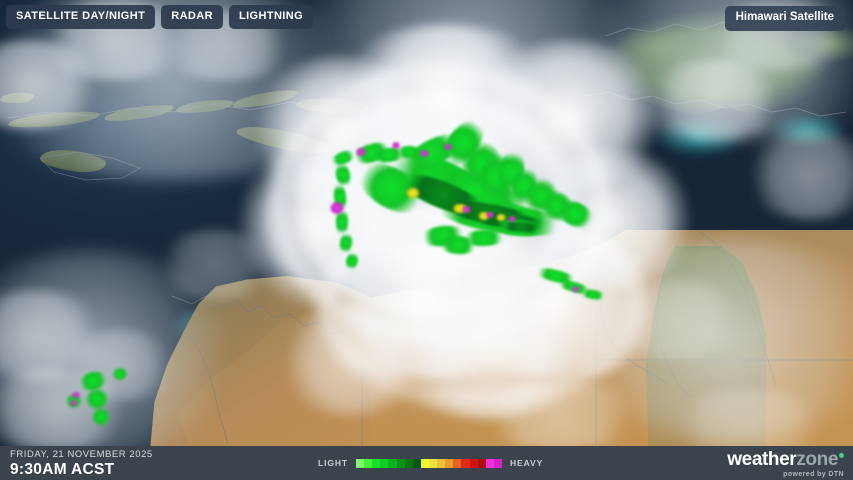 The height and width of the screenshot is (480, 853). What do you see at coordinates (813, 474) in the screenshot?
I see `logo-tagline: powered by DTN` at bounding box center [813, 474].